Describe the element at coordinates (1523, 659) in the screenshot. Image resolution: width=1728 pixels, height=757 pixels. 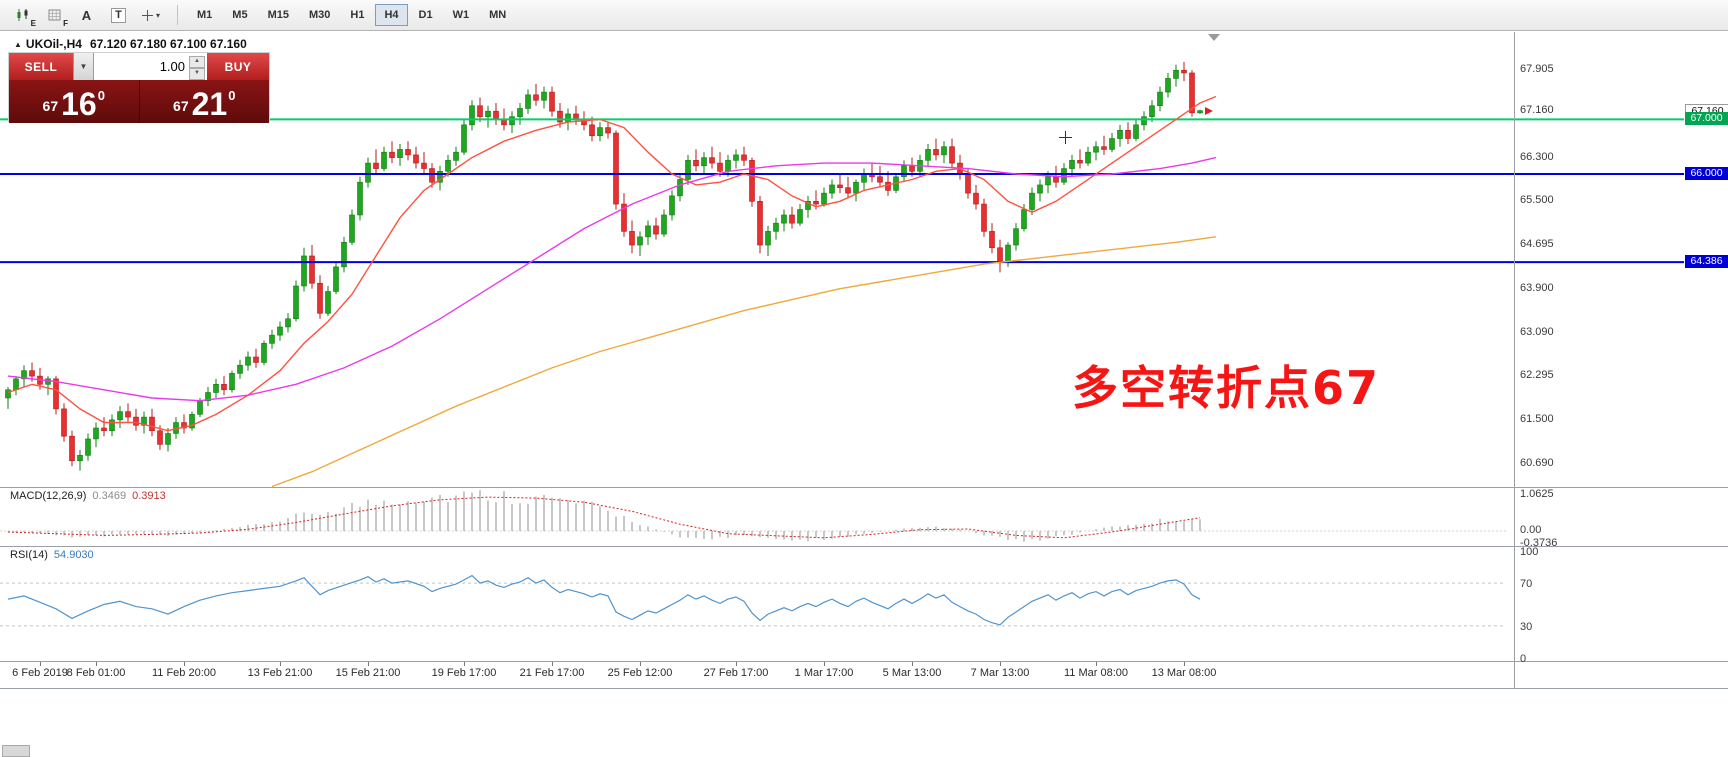
I see `rsi-scale-label: 0` at that location.